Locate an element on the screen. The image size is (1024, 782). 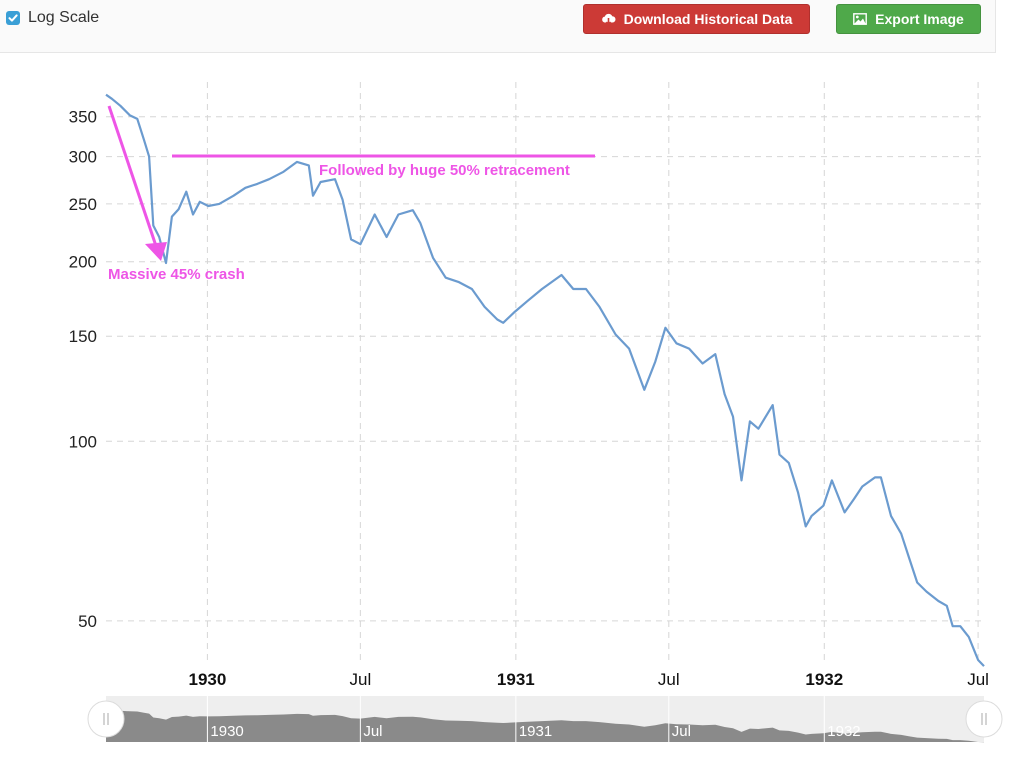
navigator-handle-right is located at coordinates (984, 719).